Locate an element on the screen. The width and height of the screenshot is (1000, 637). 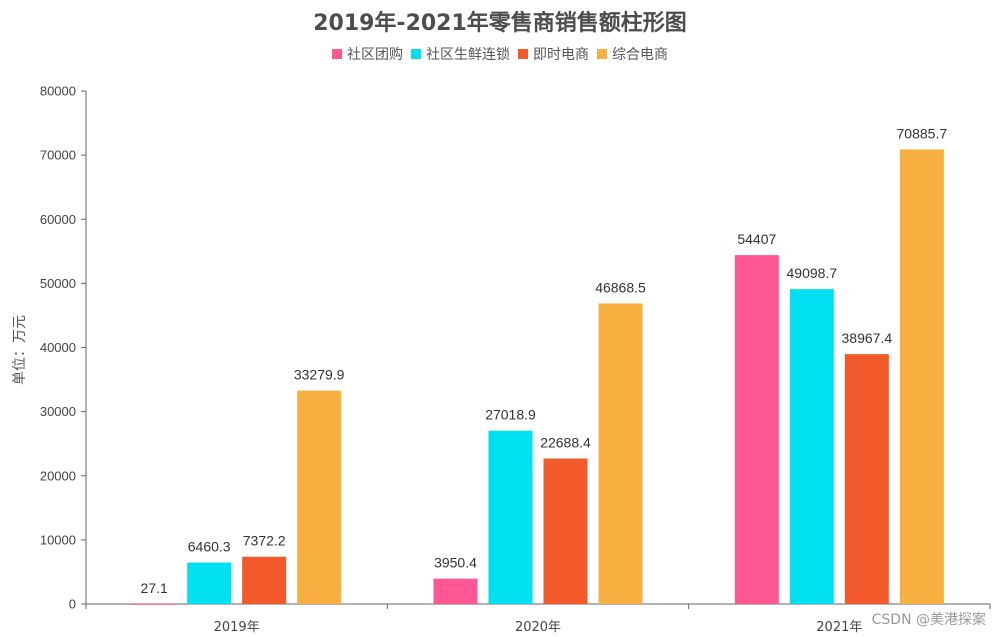
y-tick-label: 40000 is located at coordinates (58, 347).